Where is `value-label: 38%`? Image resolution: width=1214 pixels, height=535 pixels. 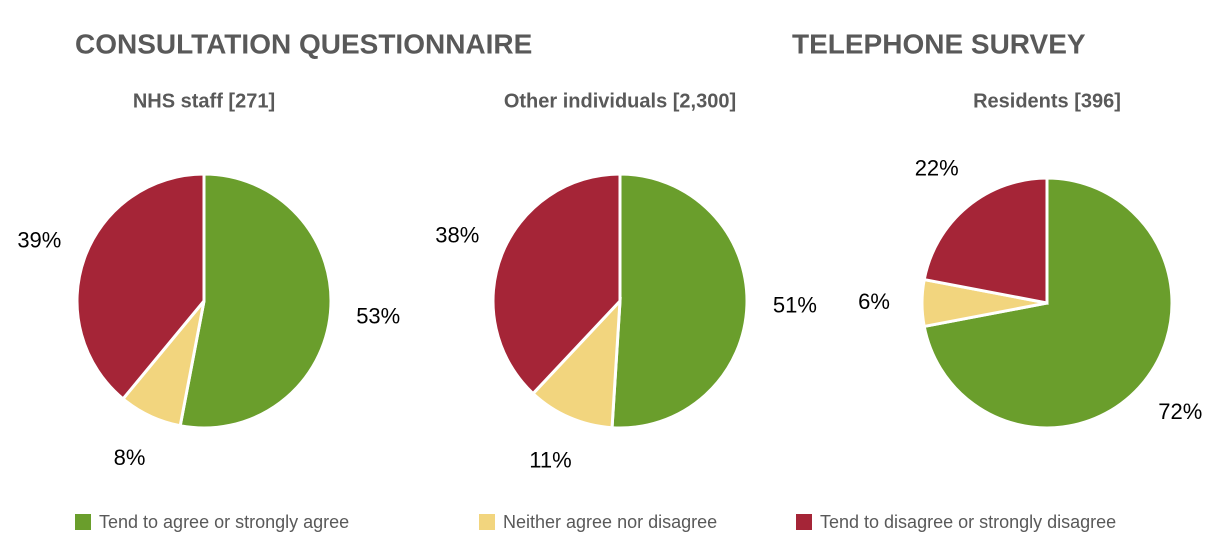
value-label: 38% is located at coordinates (457, 234).